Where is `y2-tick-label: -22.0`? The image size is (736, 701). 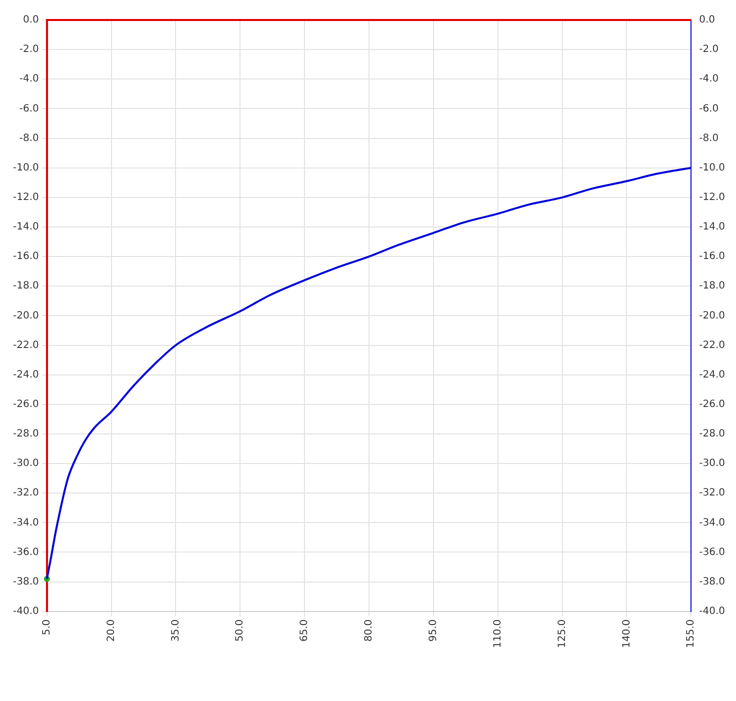
y2-tick-label: -22.0 is located at coordinates (712, 345).